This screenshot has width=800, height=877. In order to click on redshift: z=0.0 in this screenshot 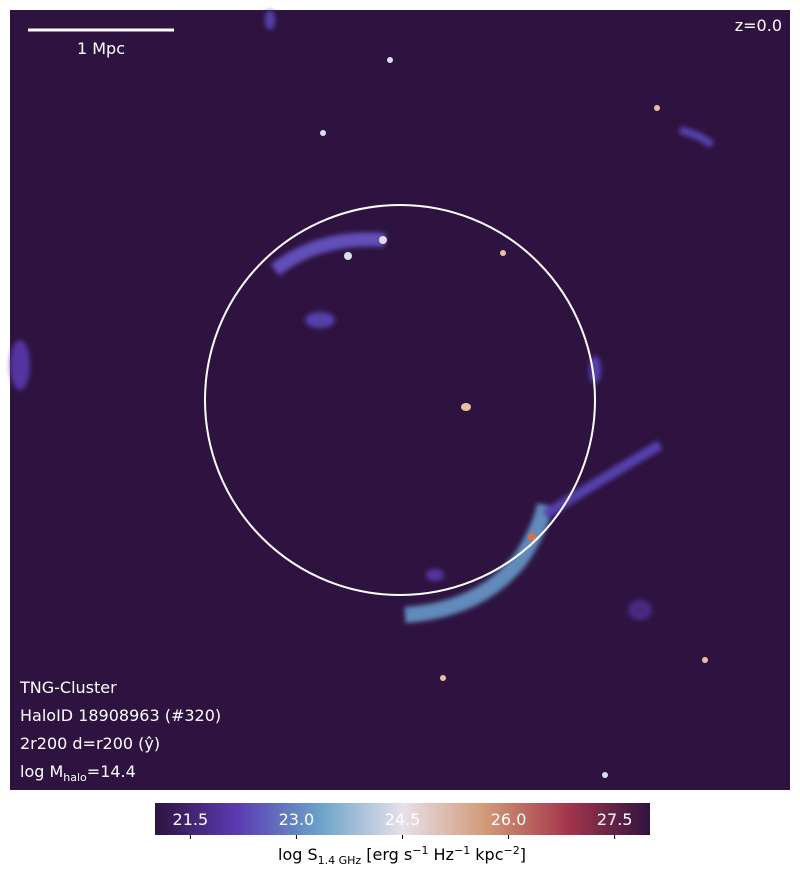, I will do `click(758, 25)`.